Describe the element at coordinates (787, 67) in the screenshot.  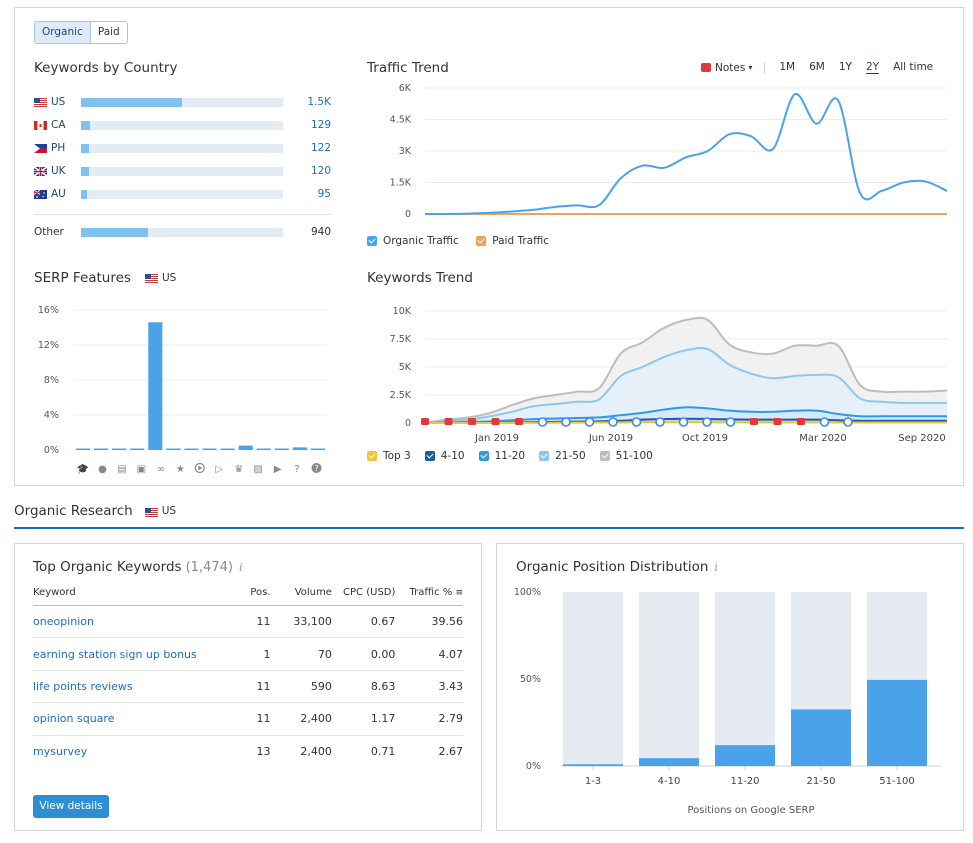
I see `timeframe-1m: 1M` at that location.